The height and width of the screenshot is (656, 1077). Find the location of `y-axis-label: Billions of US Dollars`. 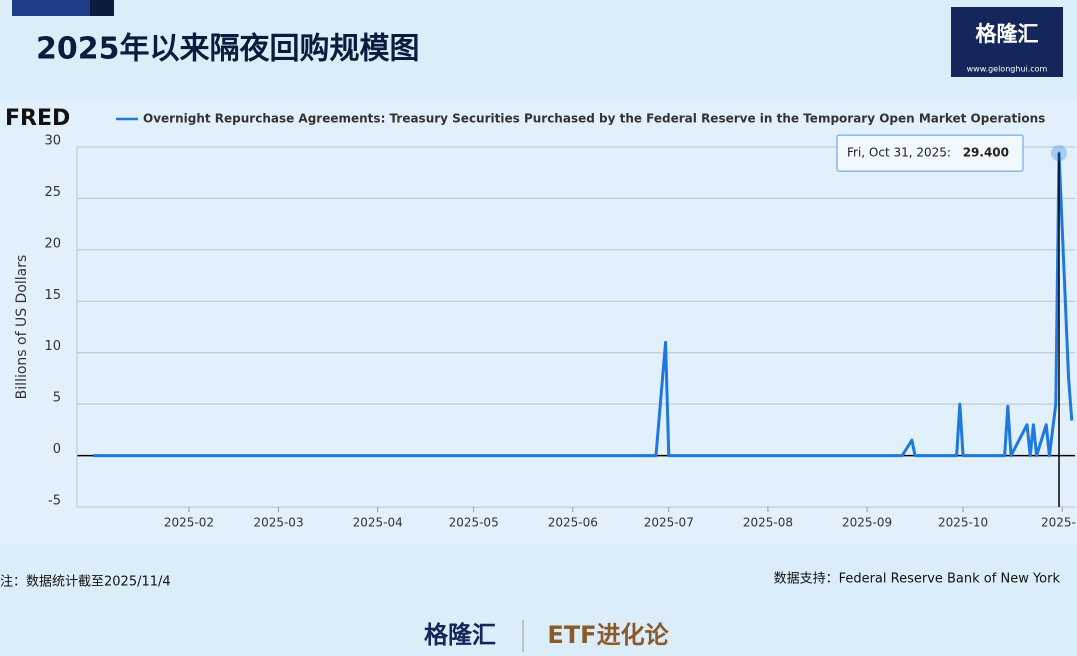

y-axis-label: Billions of US Dollars is located at coordinates (22, 327).